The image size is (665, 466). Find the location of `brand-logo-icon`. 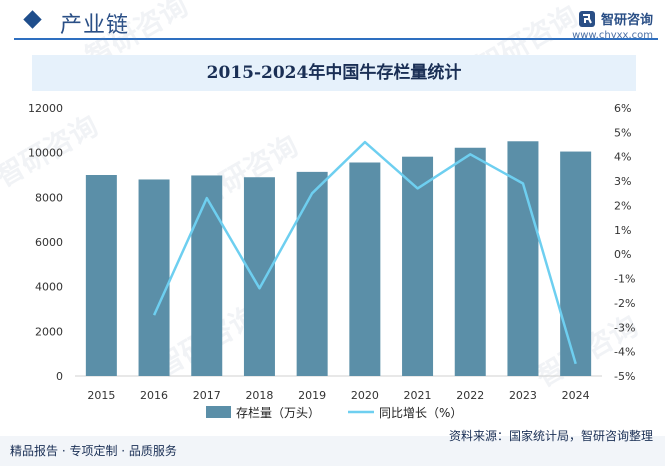

brand-logo-icon is located at coordinates (586, 18).